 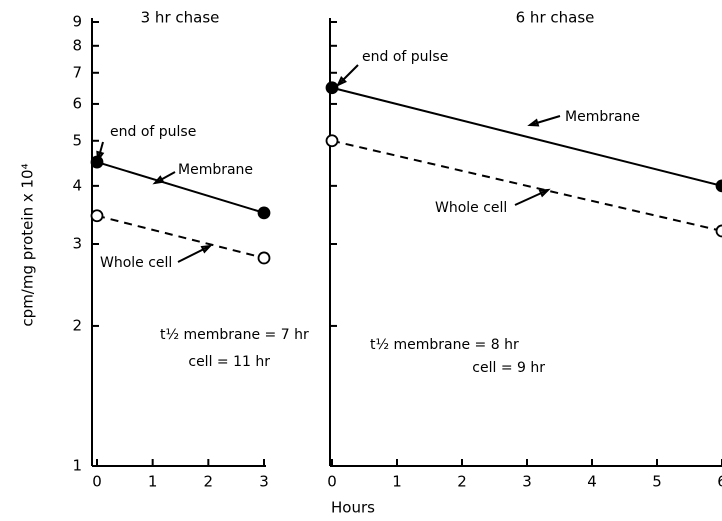 What do you see at coordinates (353, 508) in the screenshot?
I see `x-axis-label: Hours` at bounding box center [353, 508].